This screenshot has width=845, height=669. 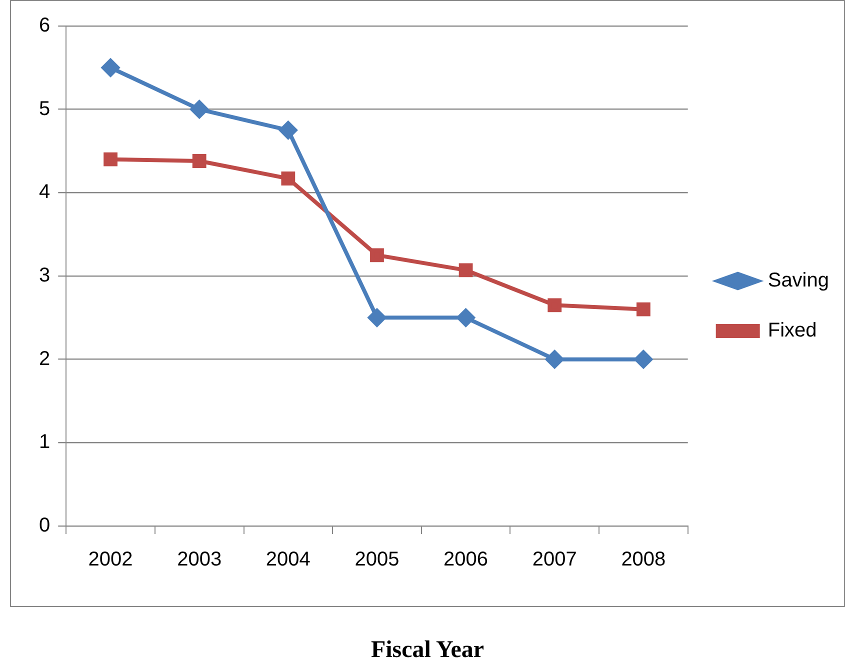 What do you see at coordinates (44, 525) in the screenshot?
I see `y-tick-label: 0` at bounding box center [44, 525].